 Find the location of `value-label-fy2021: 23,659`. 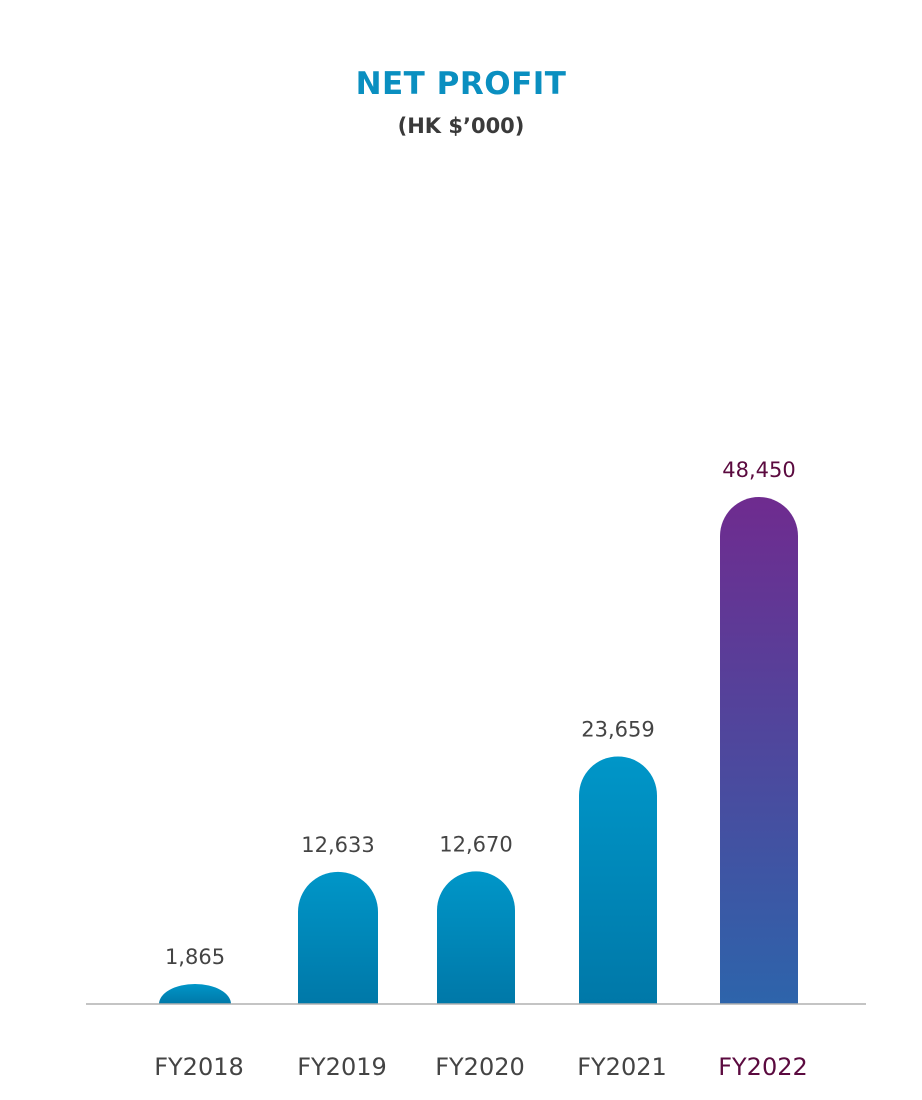

value-label-fy2021: 23,659 is located at coordinates (617, 729).